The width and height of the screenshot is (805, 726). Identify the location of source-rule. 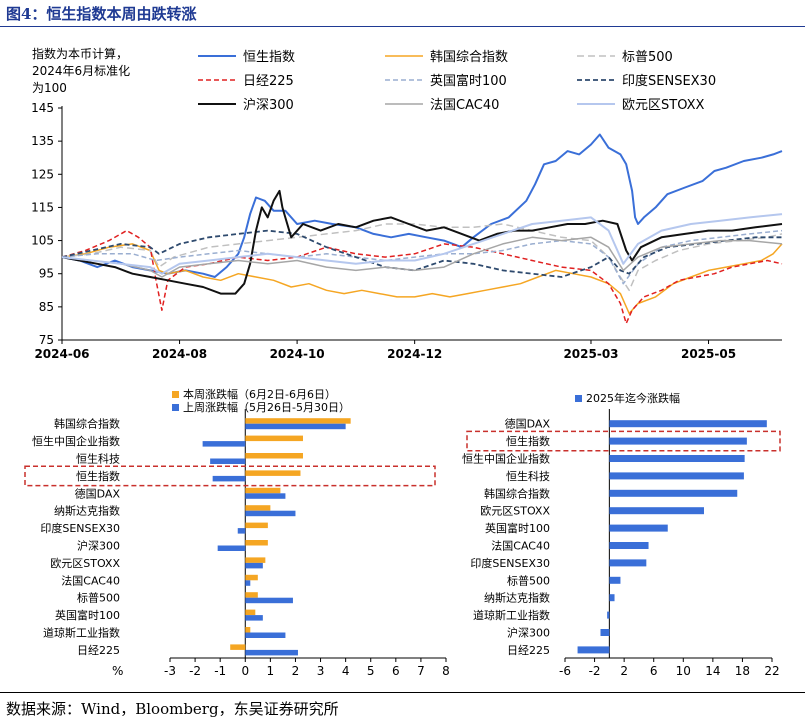
(402, 692).